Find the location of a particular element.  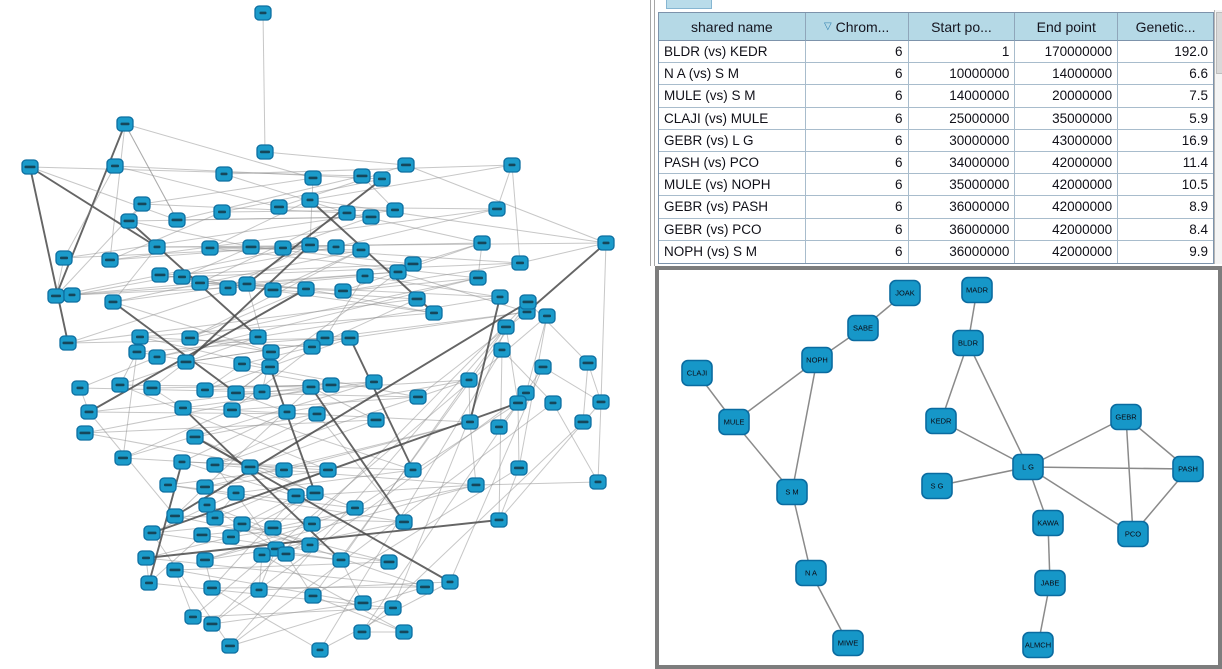

column-header-end-point: End point is located at coordinates (1067, 27).